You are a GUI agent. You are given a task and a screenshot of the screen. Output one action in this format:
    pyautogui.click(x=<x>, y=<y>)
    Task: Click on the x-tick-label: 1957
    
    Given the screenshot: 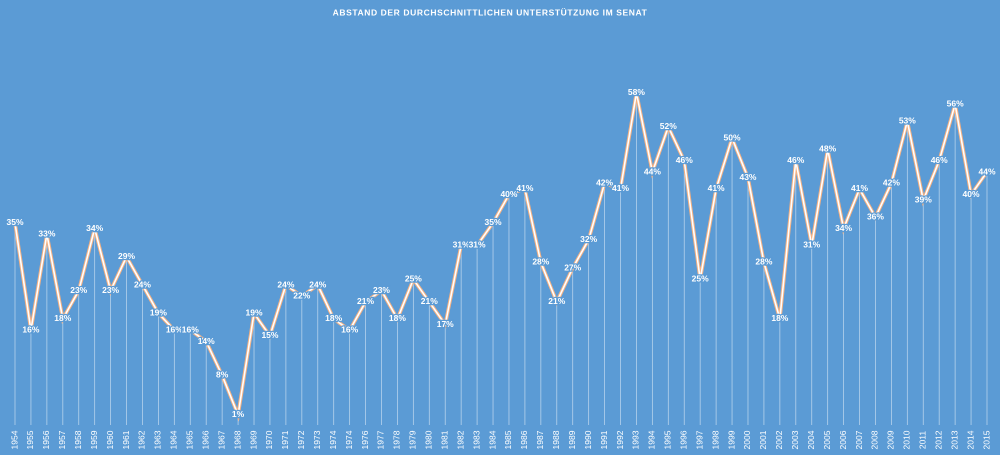 What is the action you would take?
    pyautogui.click(x=62, y=439)
    